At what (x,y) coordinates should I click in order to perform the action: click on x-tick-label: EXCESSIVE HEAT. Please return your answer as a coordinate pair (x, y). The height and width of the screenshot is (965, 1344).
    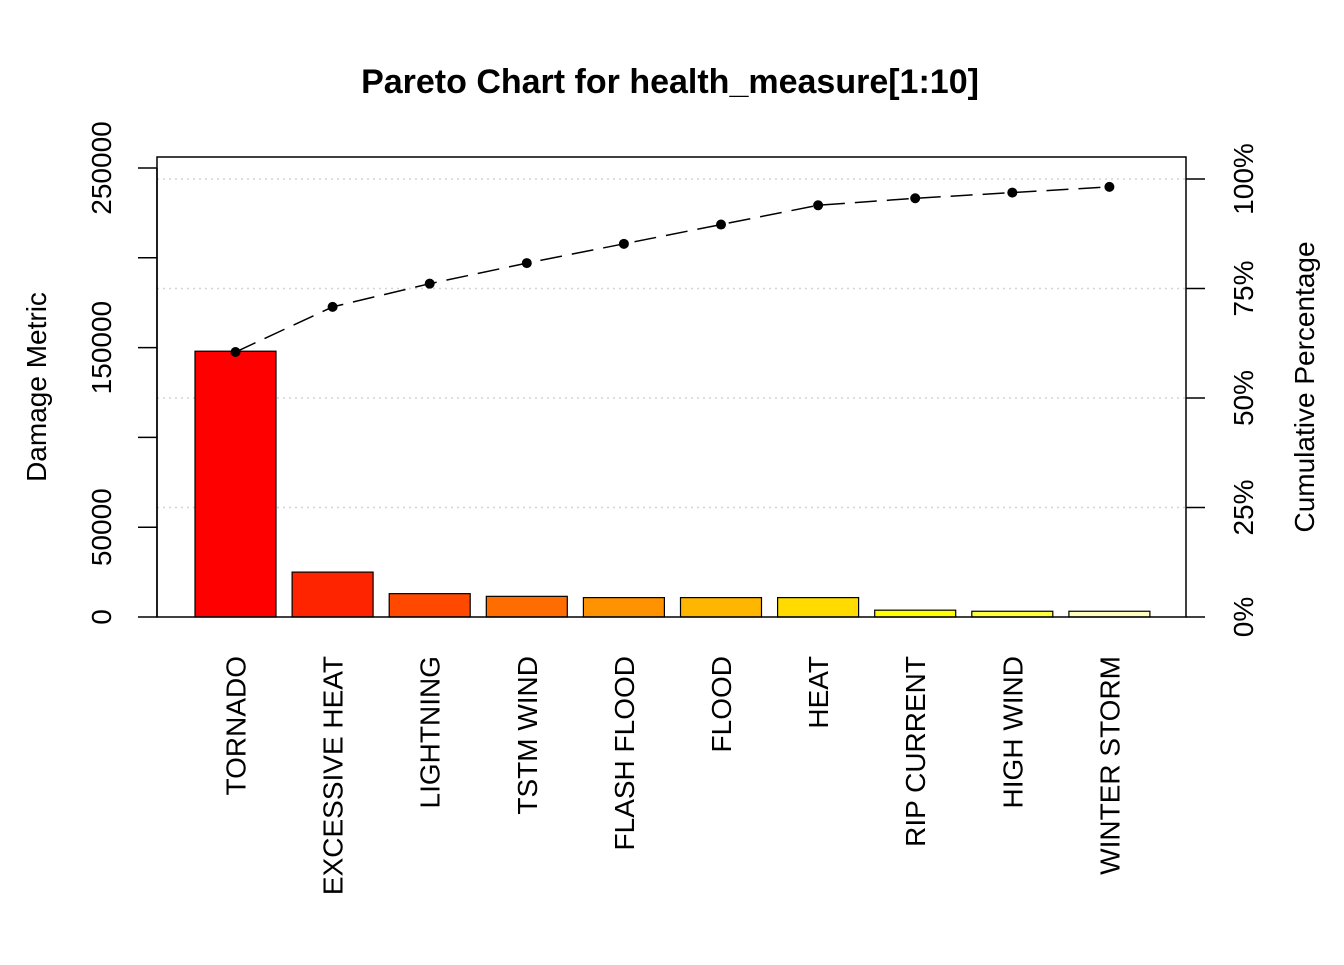
    Looking at the image, I should click on (333, 775).